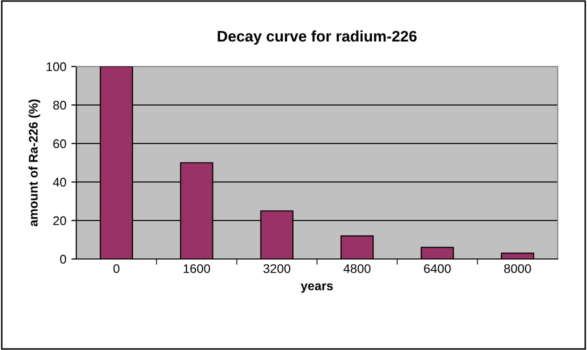  What do you see at coordinates (317, 37) in the screenshot?
I see `chart-title: Decay curve for radium-226` at bounding box center [317, 37].